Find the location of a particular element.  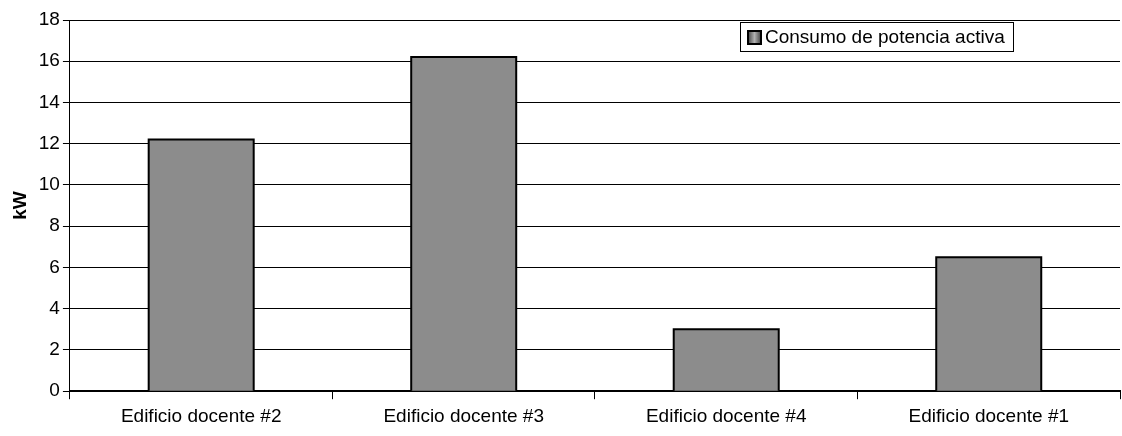

y-tick-label: 0 is located at coordinates (54, 390).